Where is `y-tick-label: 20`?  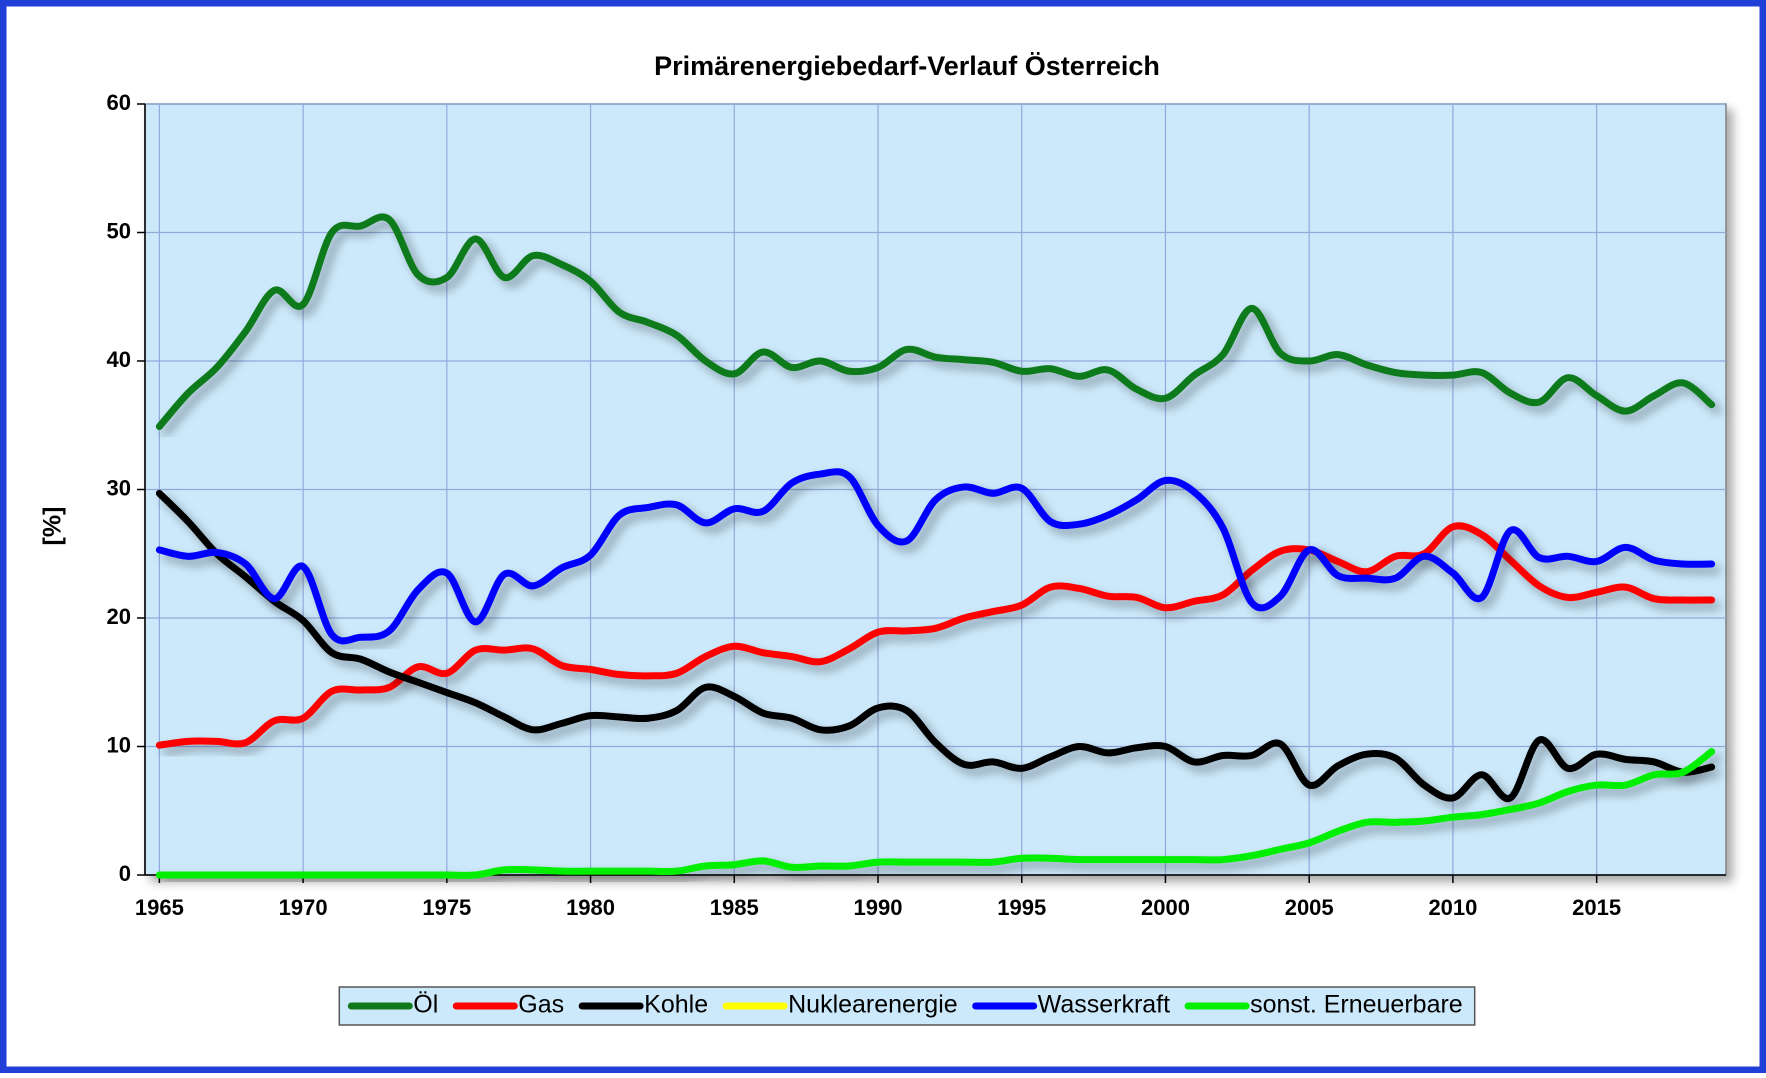
y-tick-label: 20 is located at coordinates (119, 616).